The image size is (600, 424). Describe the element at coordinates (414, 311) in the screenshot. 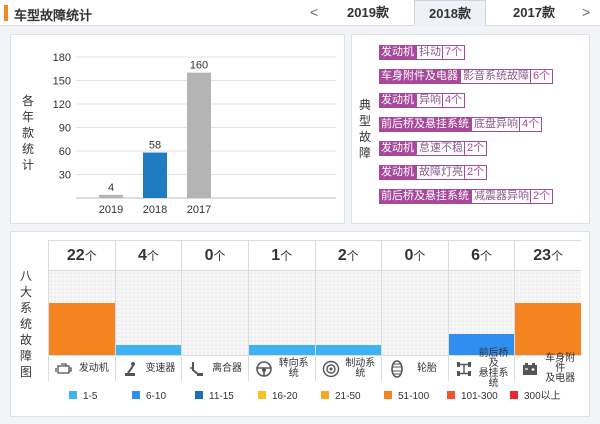

I see `system-column: 0个轮胎` at that location.